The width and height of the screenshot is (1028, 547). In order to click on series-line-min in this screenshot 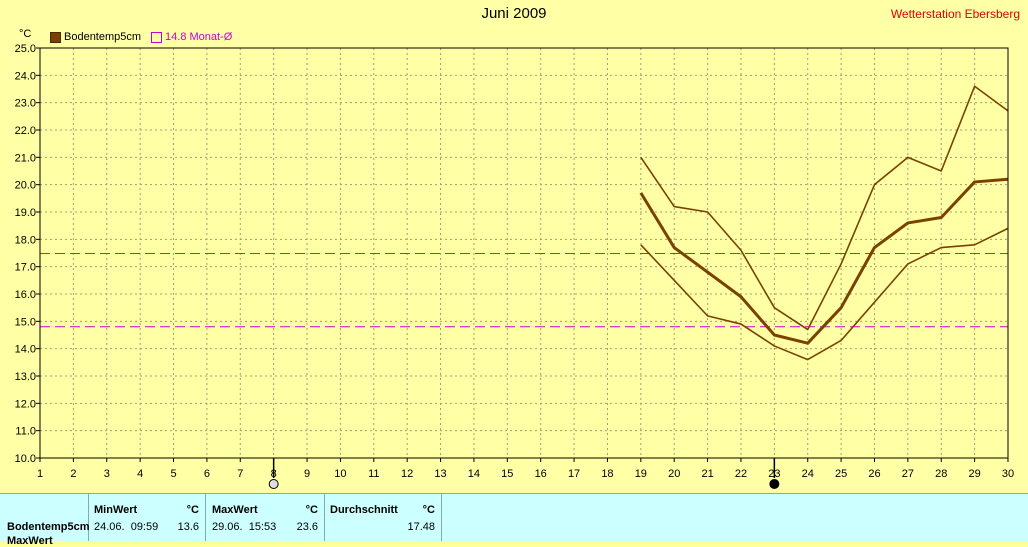, I will do `click(824, 294)`.